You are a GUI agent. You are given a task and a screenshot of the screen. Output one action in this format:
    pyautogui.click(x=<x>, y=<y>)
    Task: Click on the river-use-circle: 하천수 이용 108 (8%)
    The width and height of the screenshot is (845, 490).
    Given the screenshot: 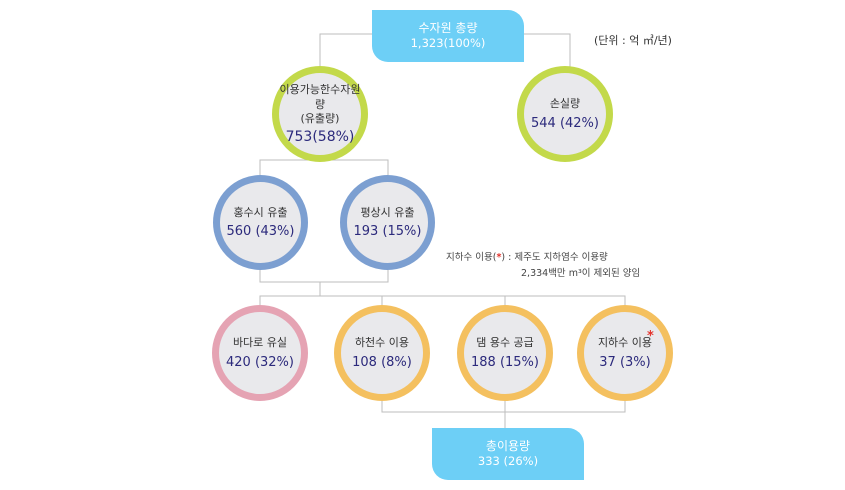 What is the action you would take?
    pyautogui.click(x=382, y=353)
    